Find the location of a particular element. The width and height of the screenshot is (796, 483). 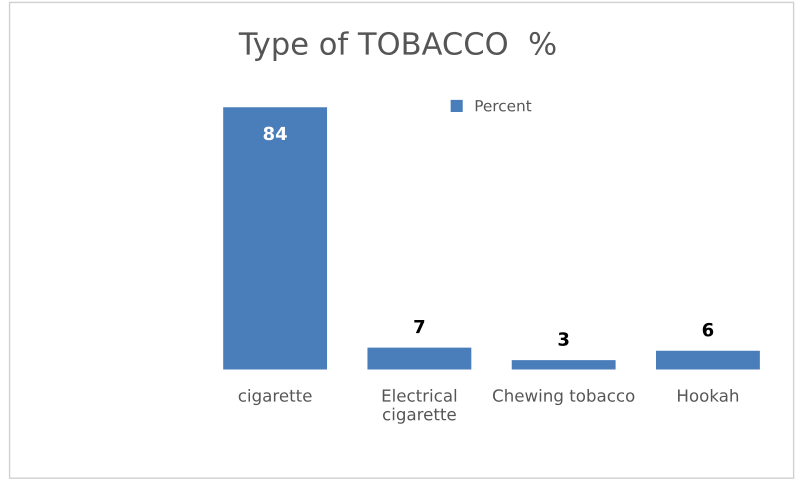

data-label: 84 is located at coordinates (275, 133).